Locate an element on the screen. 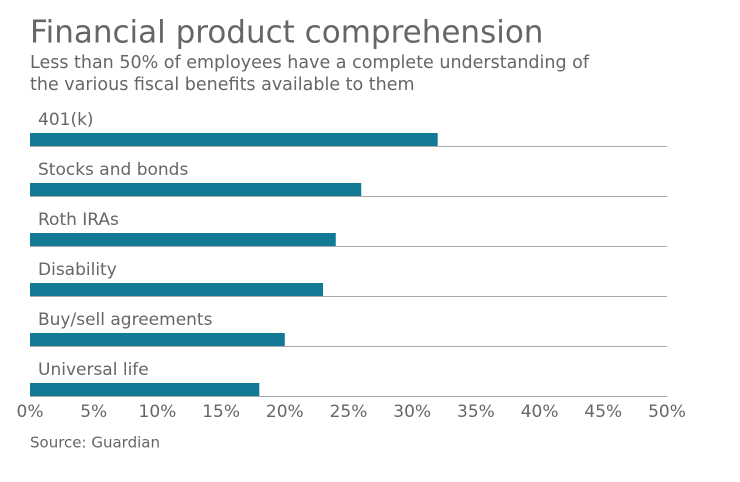 The image size is (740, 482). x-tick-label: 25% is located at coordinates (349, 412).